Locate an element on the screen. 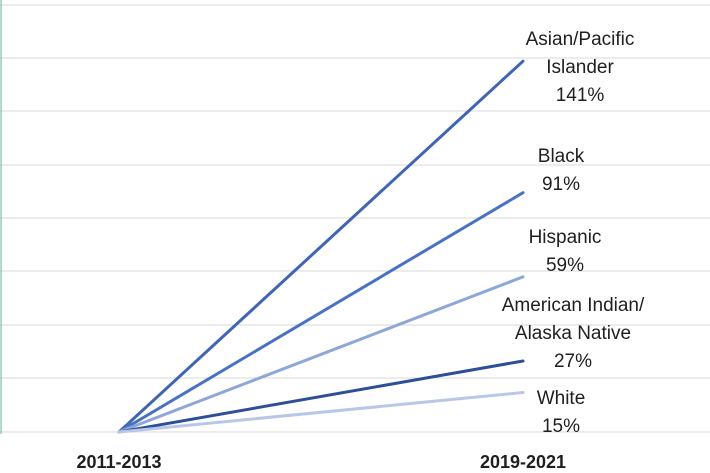 The height and width of the screenshot is (473, 710). x-tick-label-2011-2013: 2011-2013 is located at coordinates (118, 462).